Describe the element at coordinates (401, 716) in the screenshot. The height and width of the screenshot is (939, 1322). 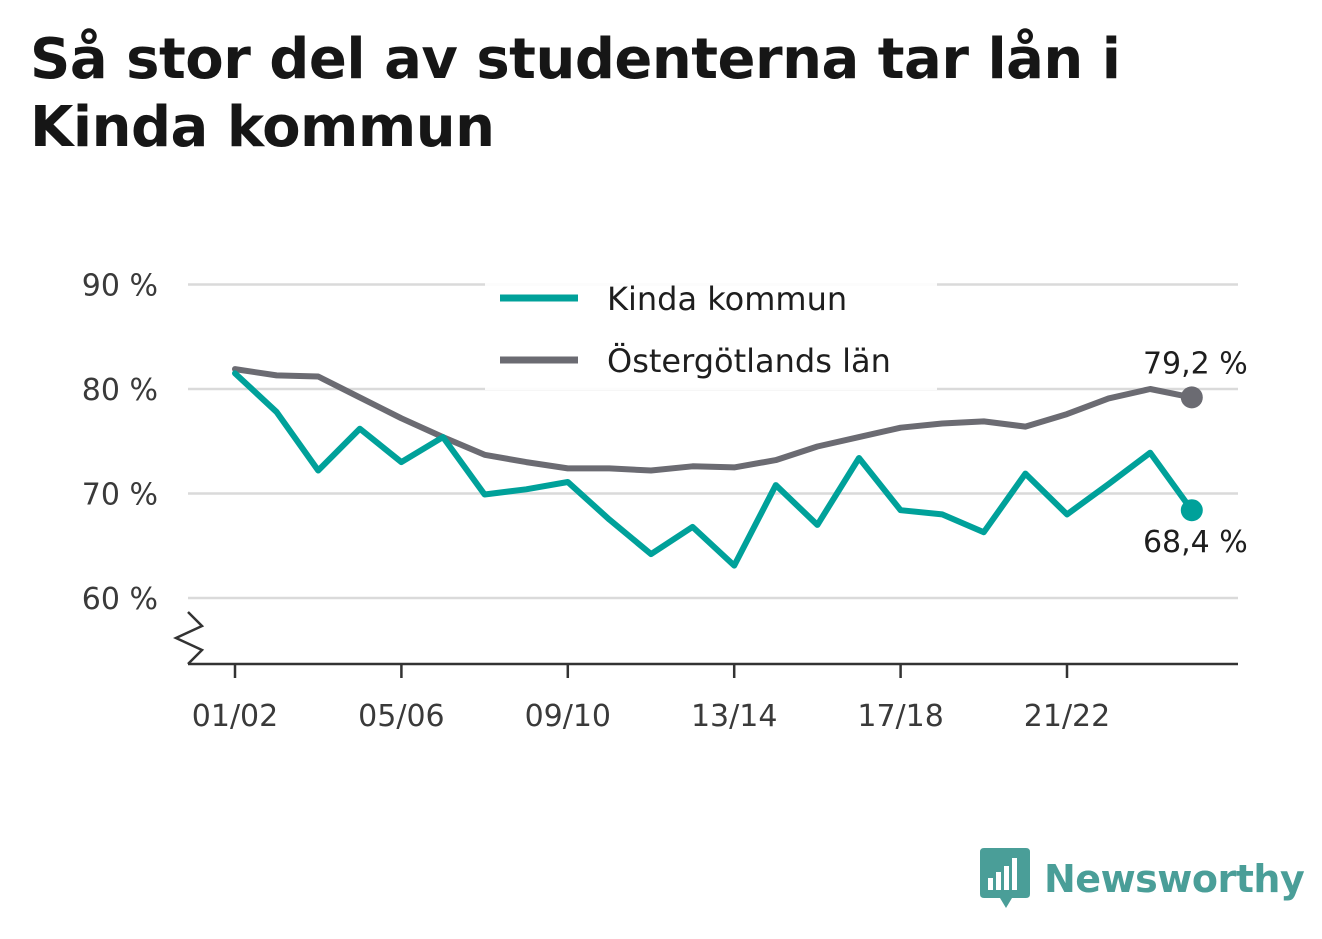
I see `x-tick-label: 05/06` at that location.